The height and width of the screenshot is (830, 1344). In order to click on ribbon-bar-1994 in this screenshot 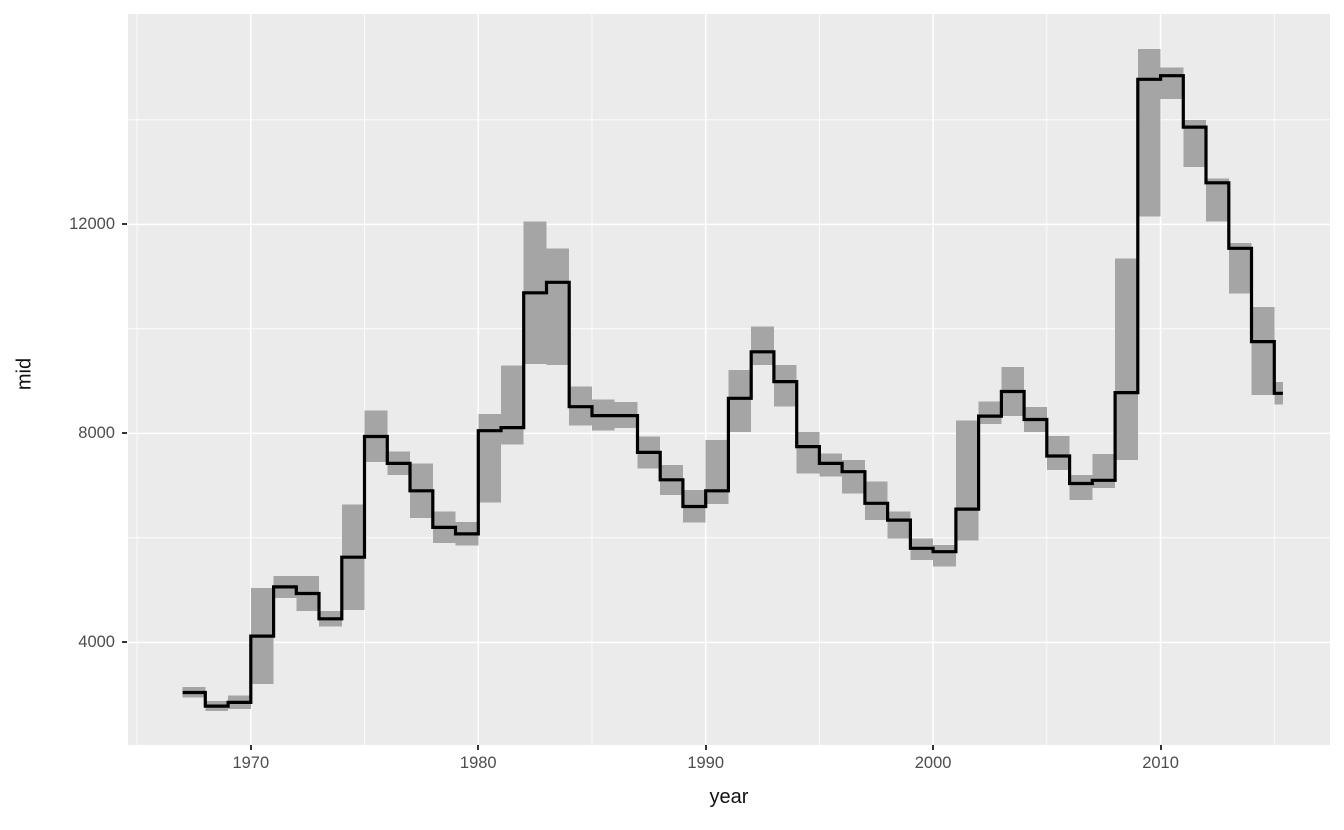, I will do `click(808, 452)`.